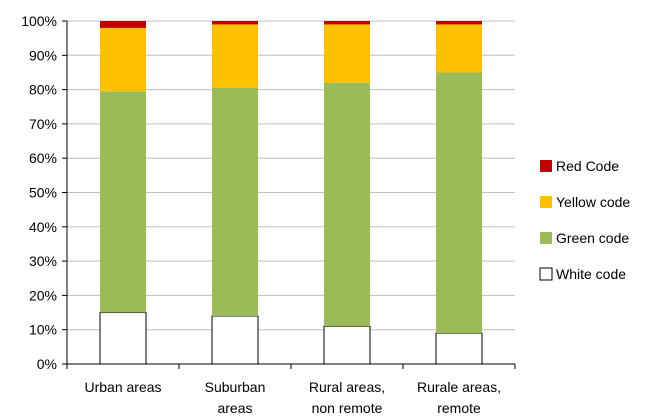 This screenshot has height=417, width=647. What do you see at coordinates (593, 202) in the screenshot?
I see `legend-label: Yellow code` at bounding box center [593, 202].